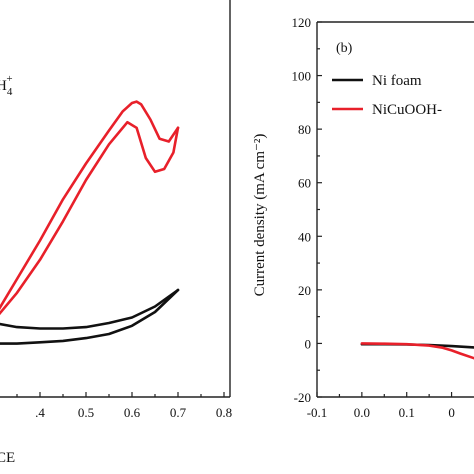 The image size is (474, 474). I want to click on panel-a-ticks: .4 0.5 0.6 0.7 0.8, so click(124, 406).